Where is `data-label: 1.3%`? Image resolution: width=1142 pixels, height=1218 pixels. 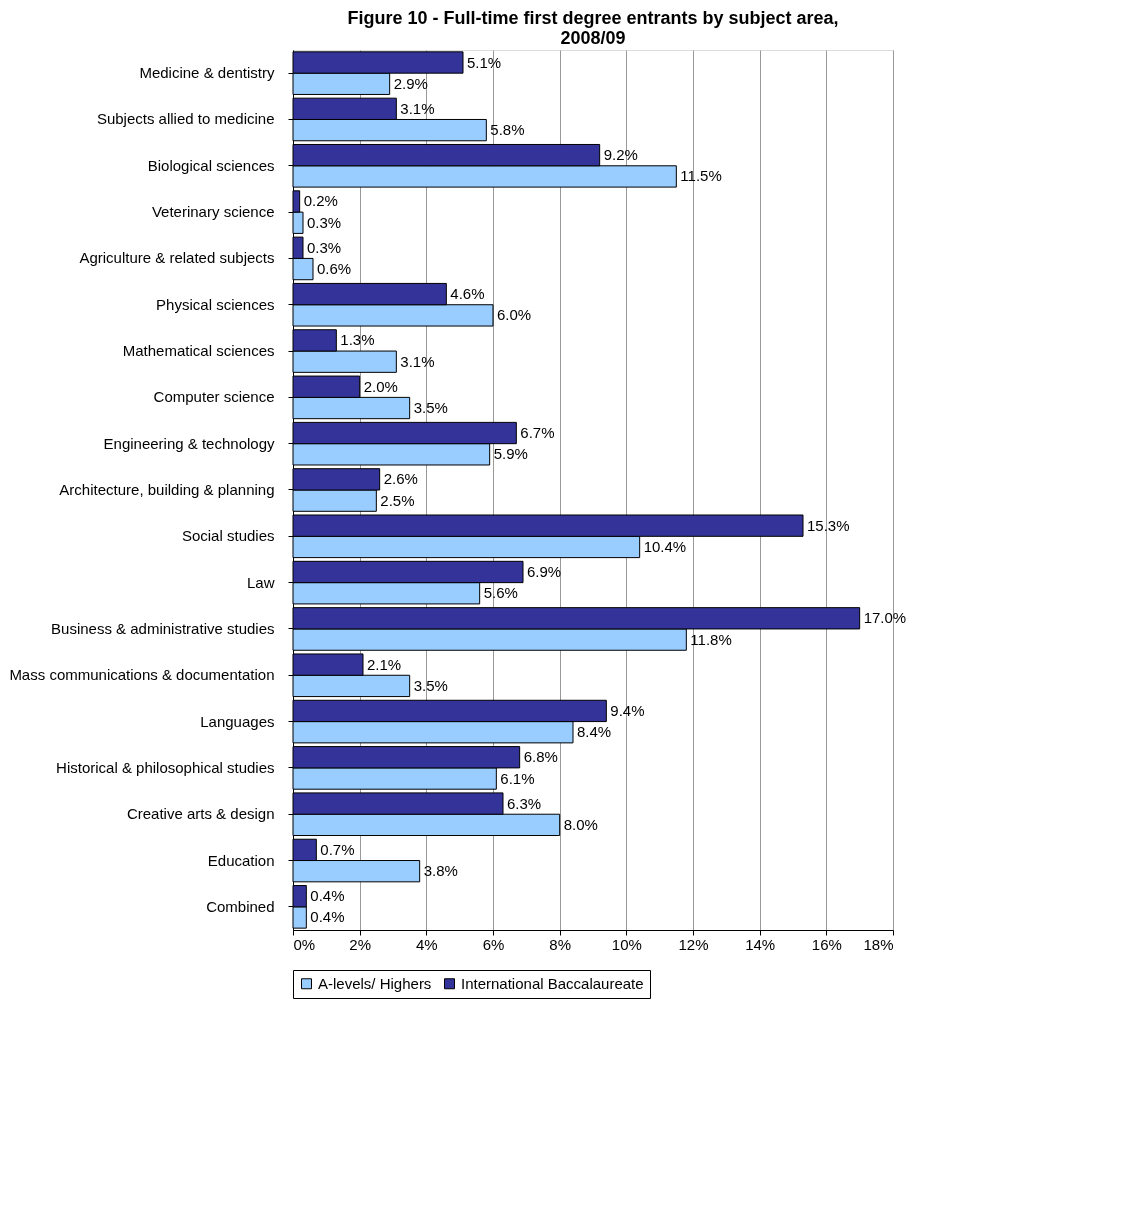 data-label: 1.3% is located at coordinates (357, 340).